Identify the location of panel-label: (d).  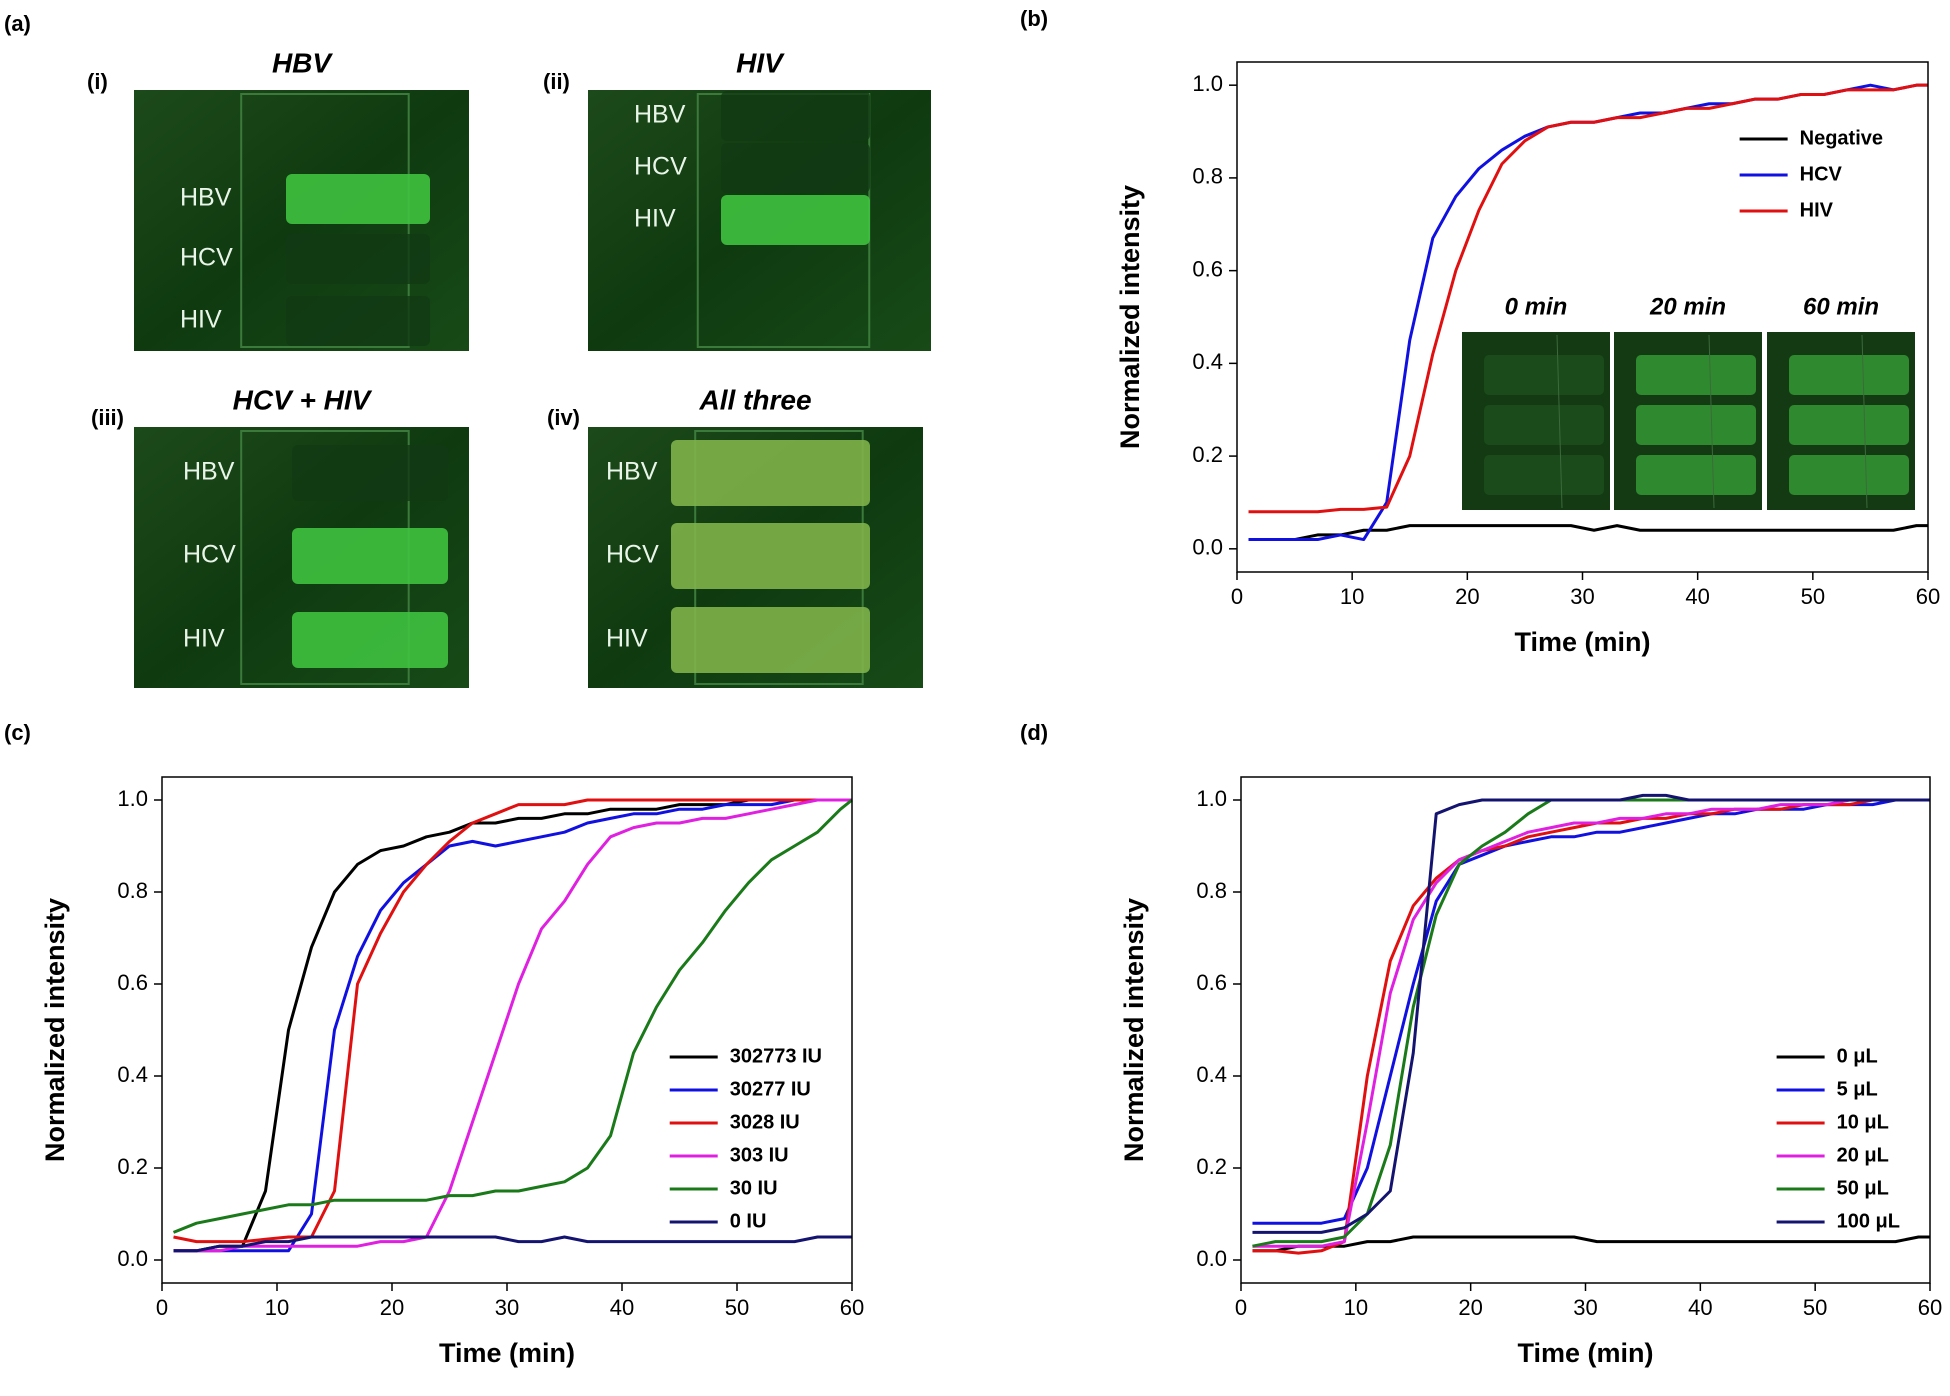
(1034, 732).